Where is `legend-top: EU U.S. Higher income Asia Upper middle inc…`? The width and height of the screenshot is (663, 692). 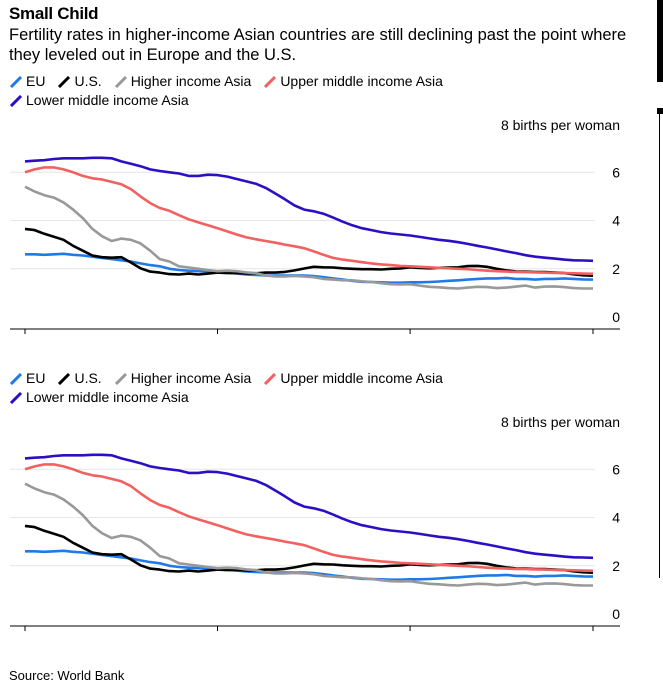 legend-top: EU U.S. Higher income Asia Upper middle inc… is located at coordinates (289, 91).